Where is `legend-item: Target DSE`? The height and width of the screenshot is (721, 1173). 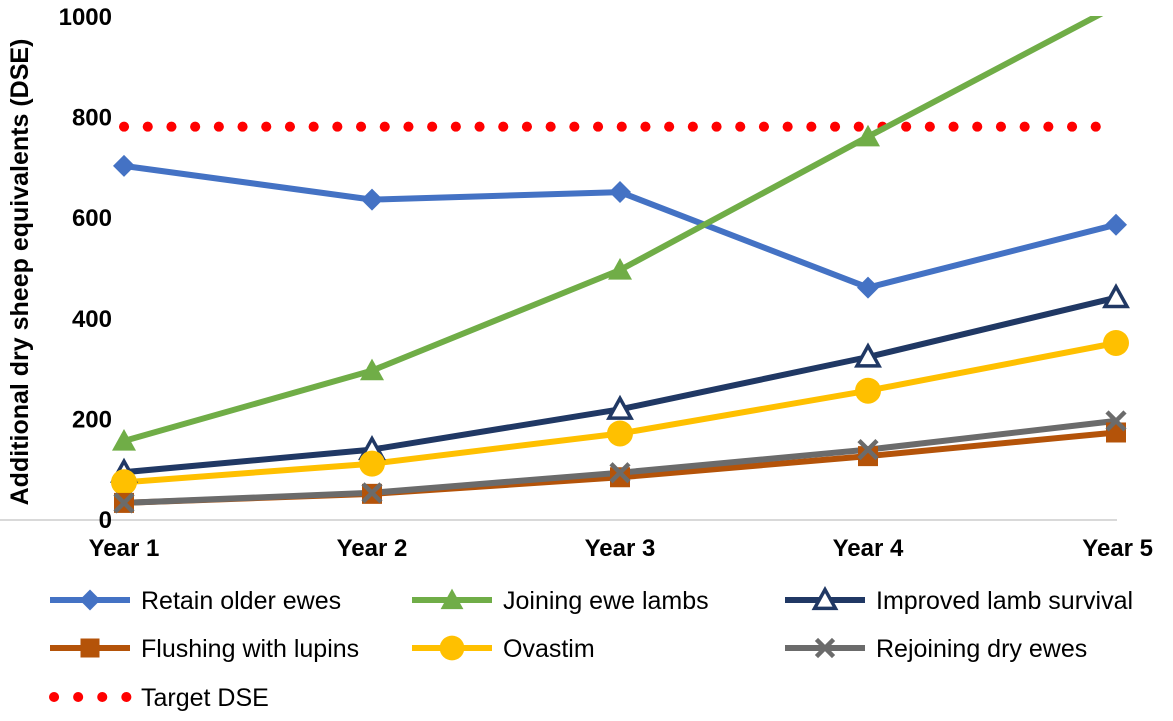 legend-item: Target DSE is located at coordinates (159, 698).